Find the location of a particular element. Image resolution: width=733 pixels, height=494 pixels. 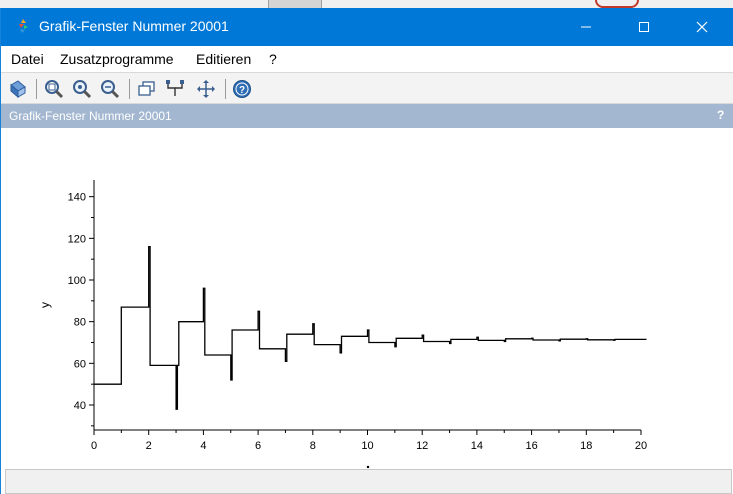

y-tick-label: 100 is located at coordinates (77, 281).